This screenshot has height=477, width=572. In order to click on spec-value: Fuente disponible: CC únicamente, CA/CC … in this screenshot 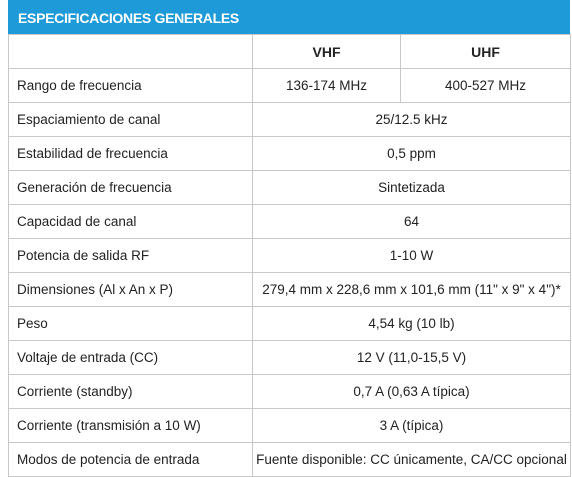, I will do `click(411, 459)`.